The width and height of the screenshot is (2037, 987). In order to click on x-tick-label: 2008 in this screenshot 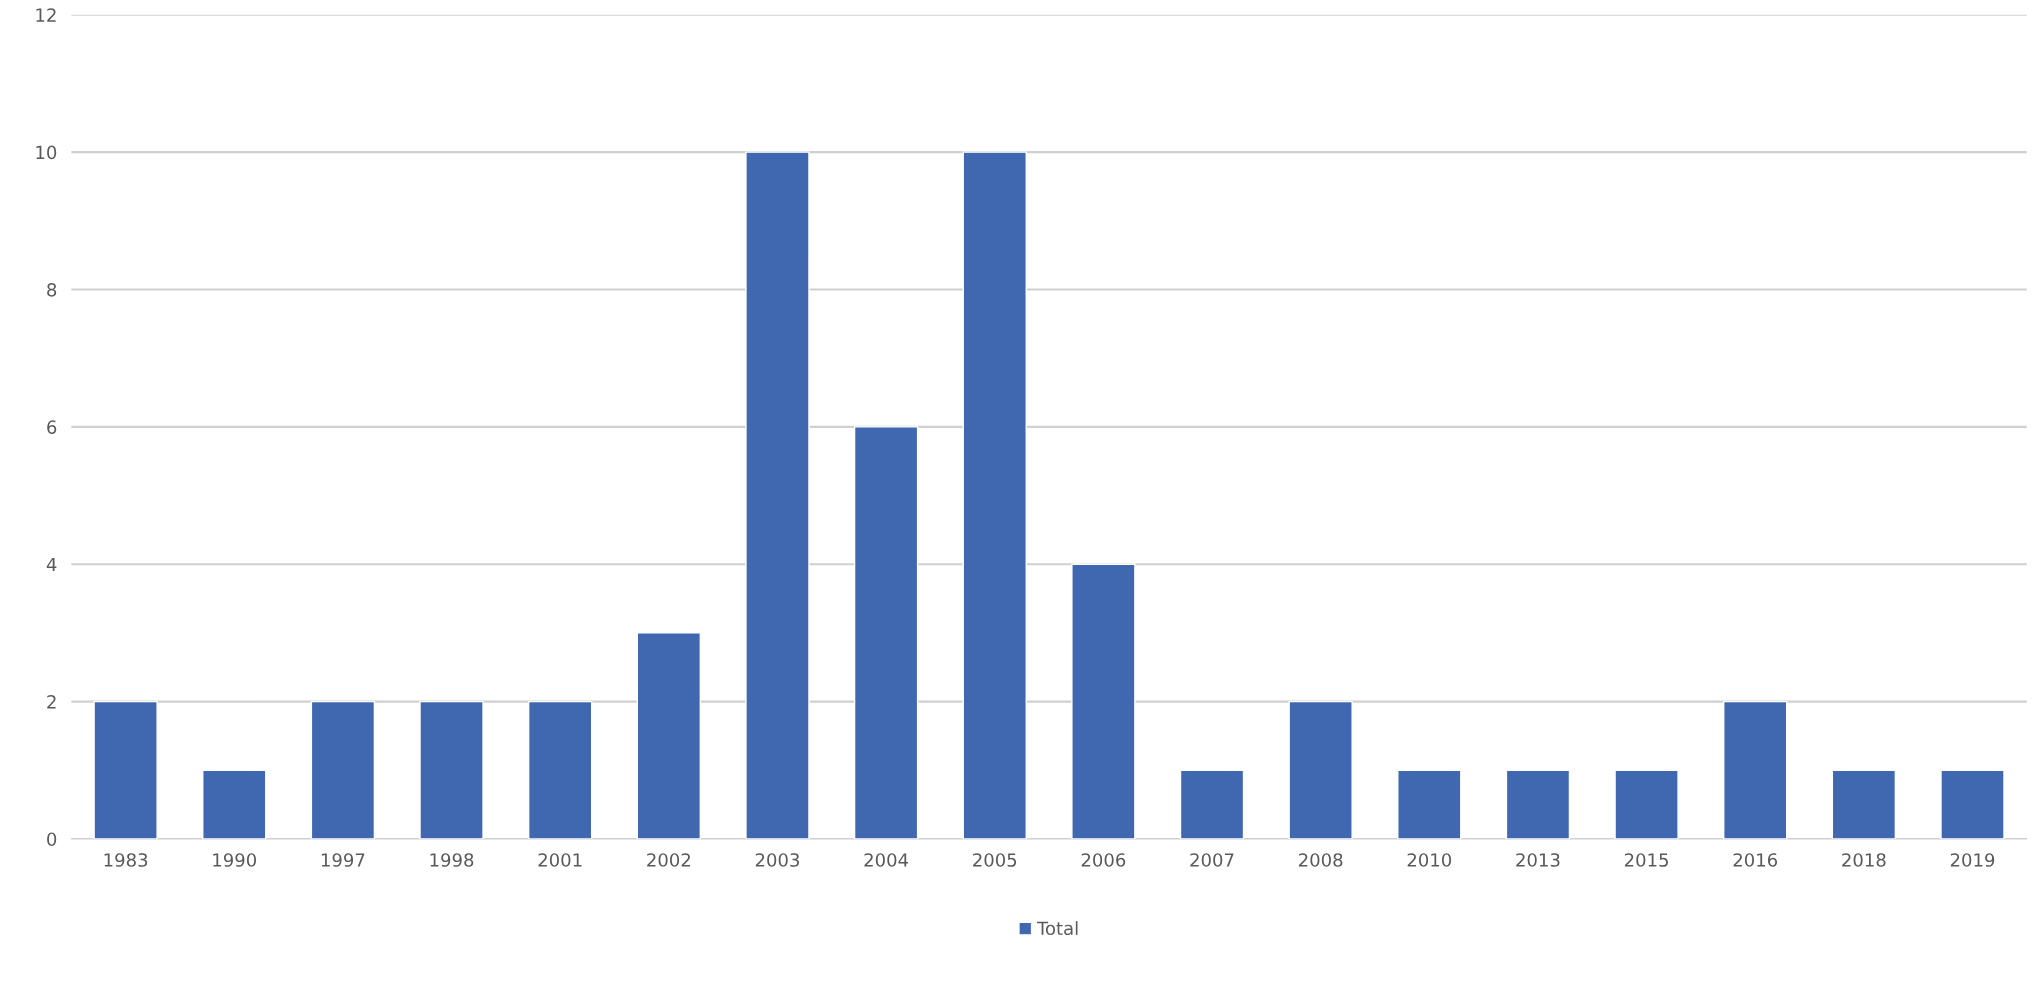, I will do `click(1321, 860)`.